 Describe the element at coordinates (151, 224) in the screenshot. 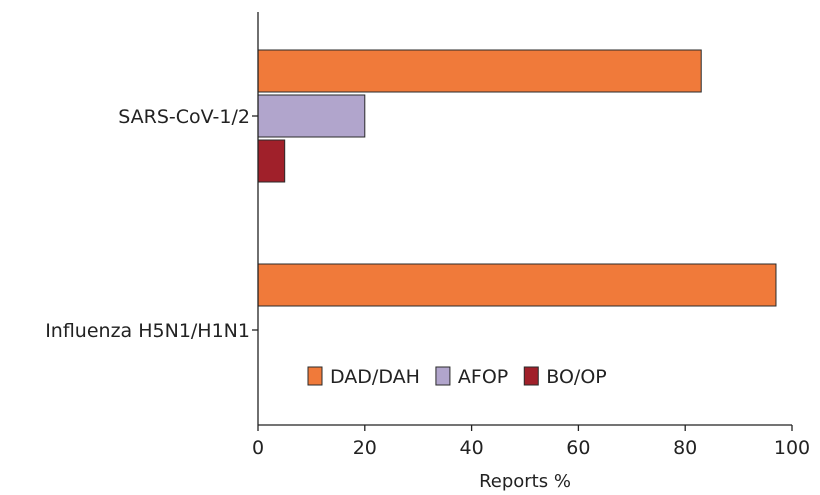

I see `y-axis-categories: SARS-CoV-1/2 Influenza H5N1/H1N1` at that location.